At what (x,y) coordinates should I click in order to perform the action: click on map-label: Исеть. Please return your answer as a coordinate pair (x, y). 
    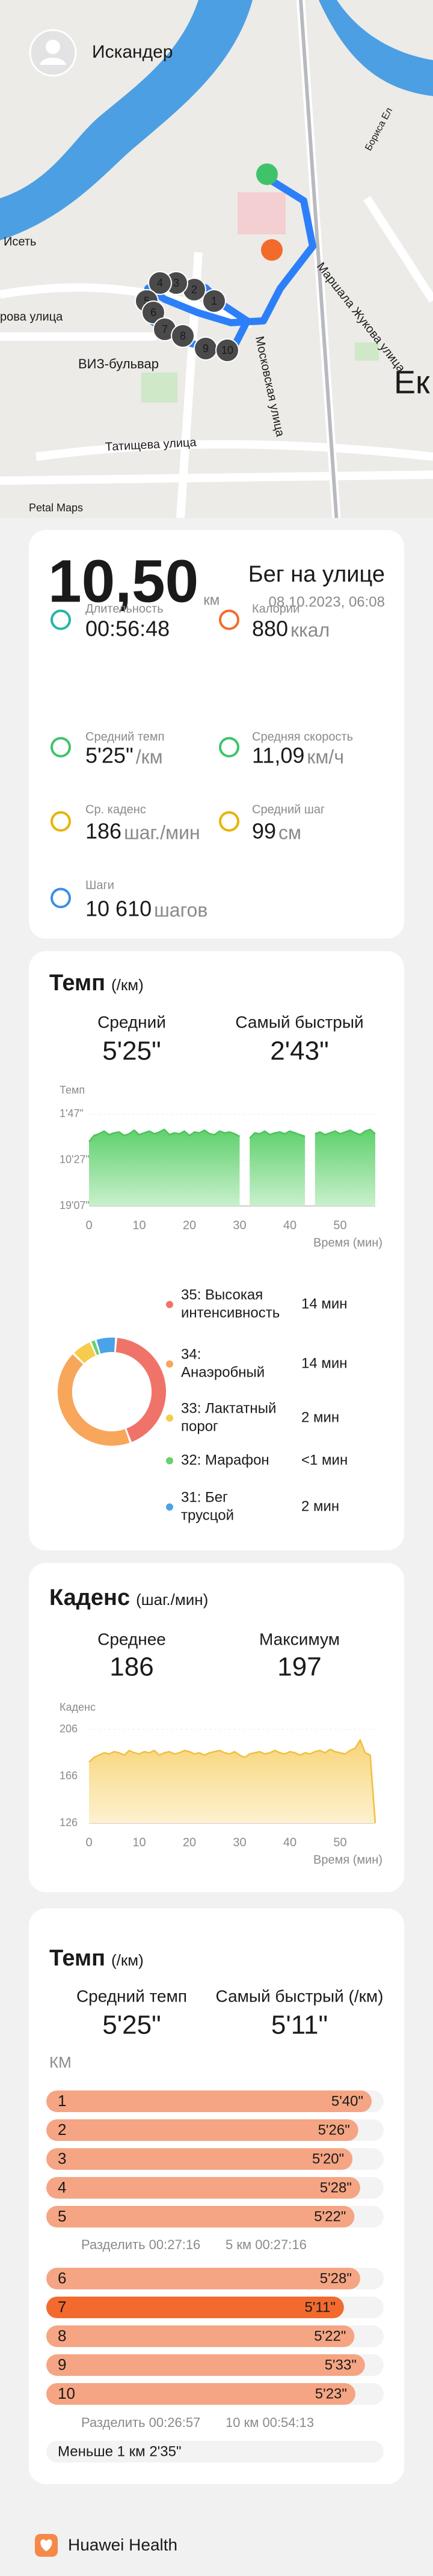
    Looking at the image, I should click on (20, 241).